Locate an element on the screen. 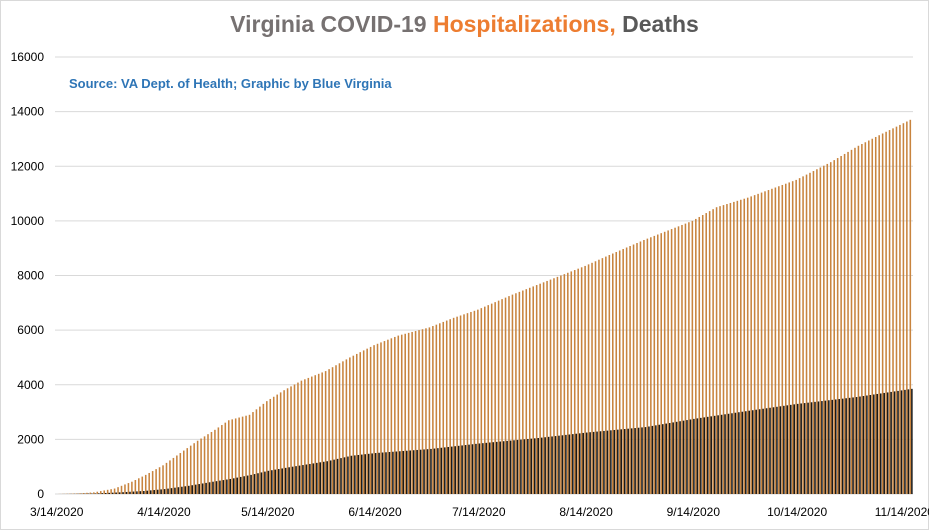 The width and height of the screenshot is (929, 530). y-tick-label: 2000 is located at coordinates (30, 439).